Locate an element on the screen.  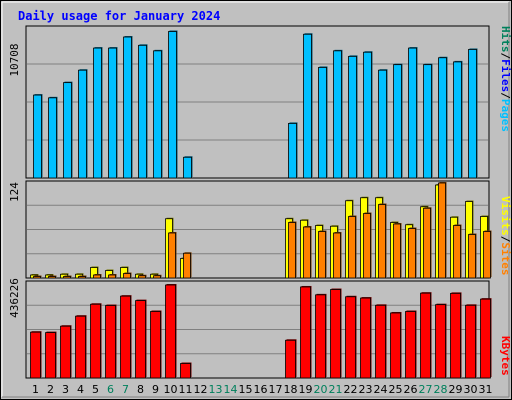
x-label-day-12: 12 is located at coordinates (201, 389).